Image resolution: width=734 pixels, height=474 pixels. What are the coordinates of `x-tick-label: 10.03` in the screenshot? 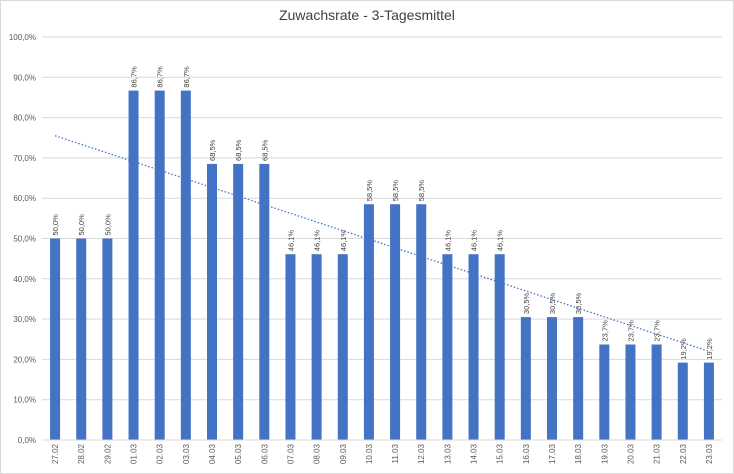 It's located at (369, 453).